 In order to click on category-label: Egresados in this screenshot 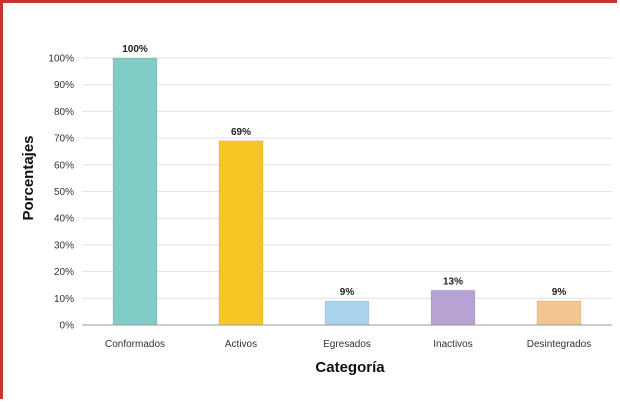, I will do `click(347, 344)`.